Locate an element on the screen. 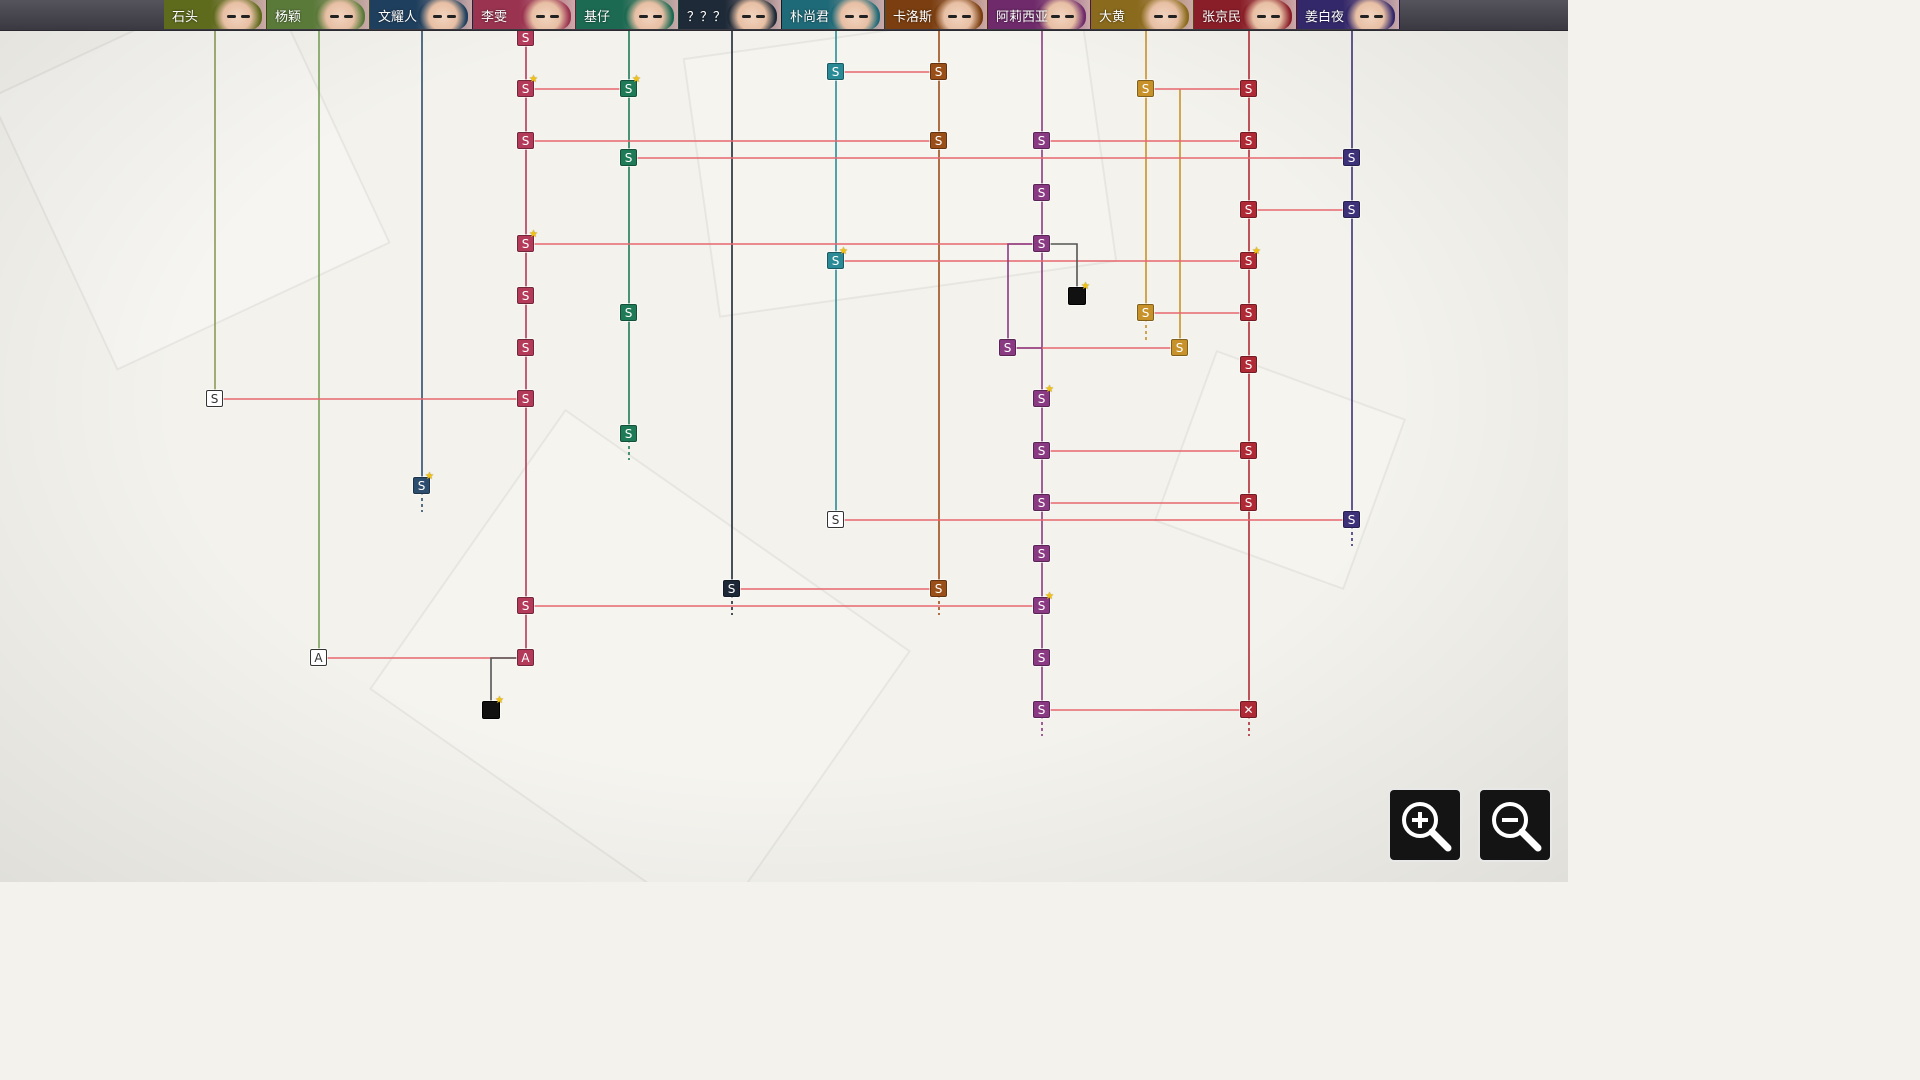  character-tab-shitou: 石头 is located at coordinates (215, 14).